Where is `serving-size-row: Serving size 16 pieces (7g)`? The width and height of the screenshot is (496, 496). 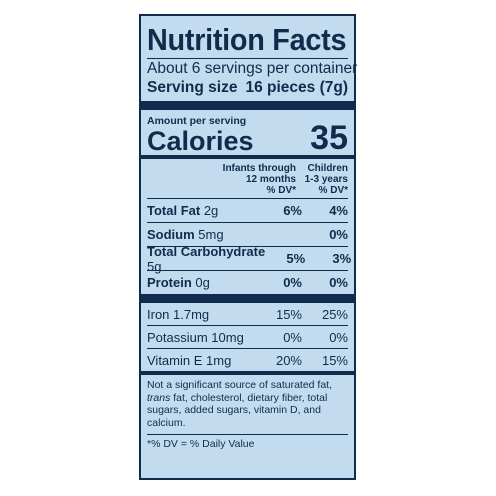 serving-size-row: Serving size 16 pieces (7g) is located at coordinates (247, 87).